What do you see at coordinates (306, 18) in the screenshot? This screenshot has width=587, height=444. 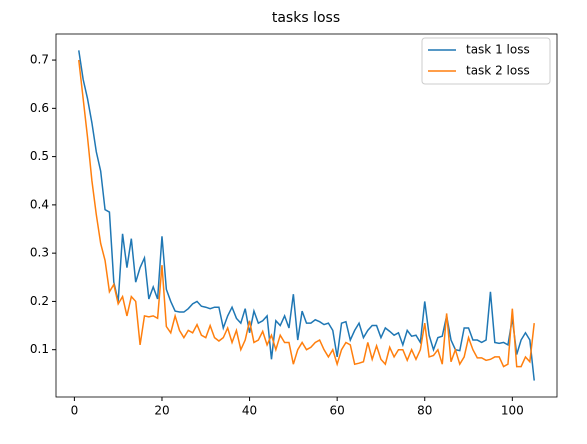 I see `chart-title: tasks loss` at bounding box center [306, 18].